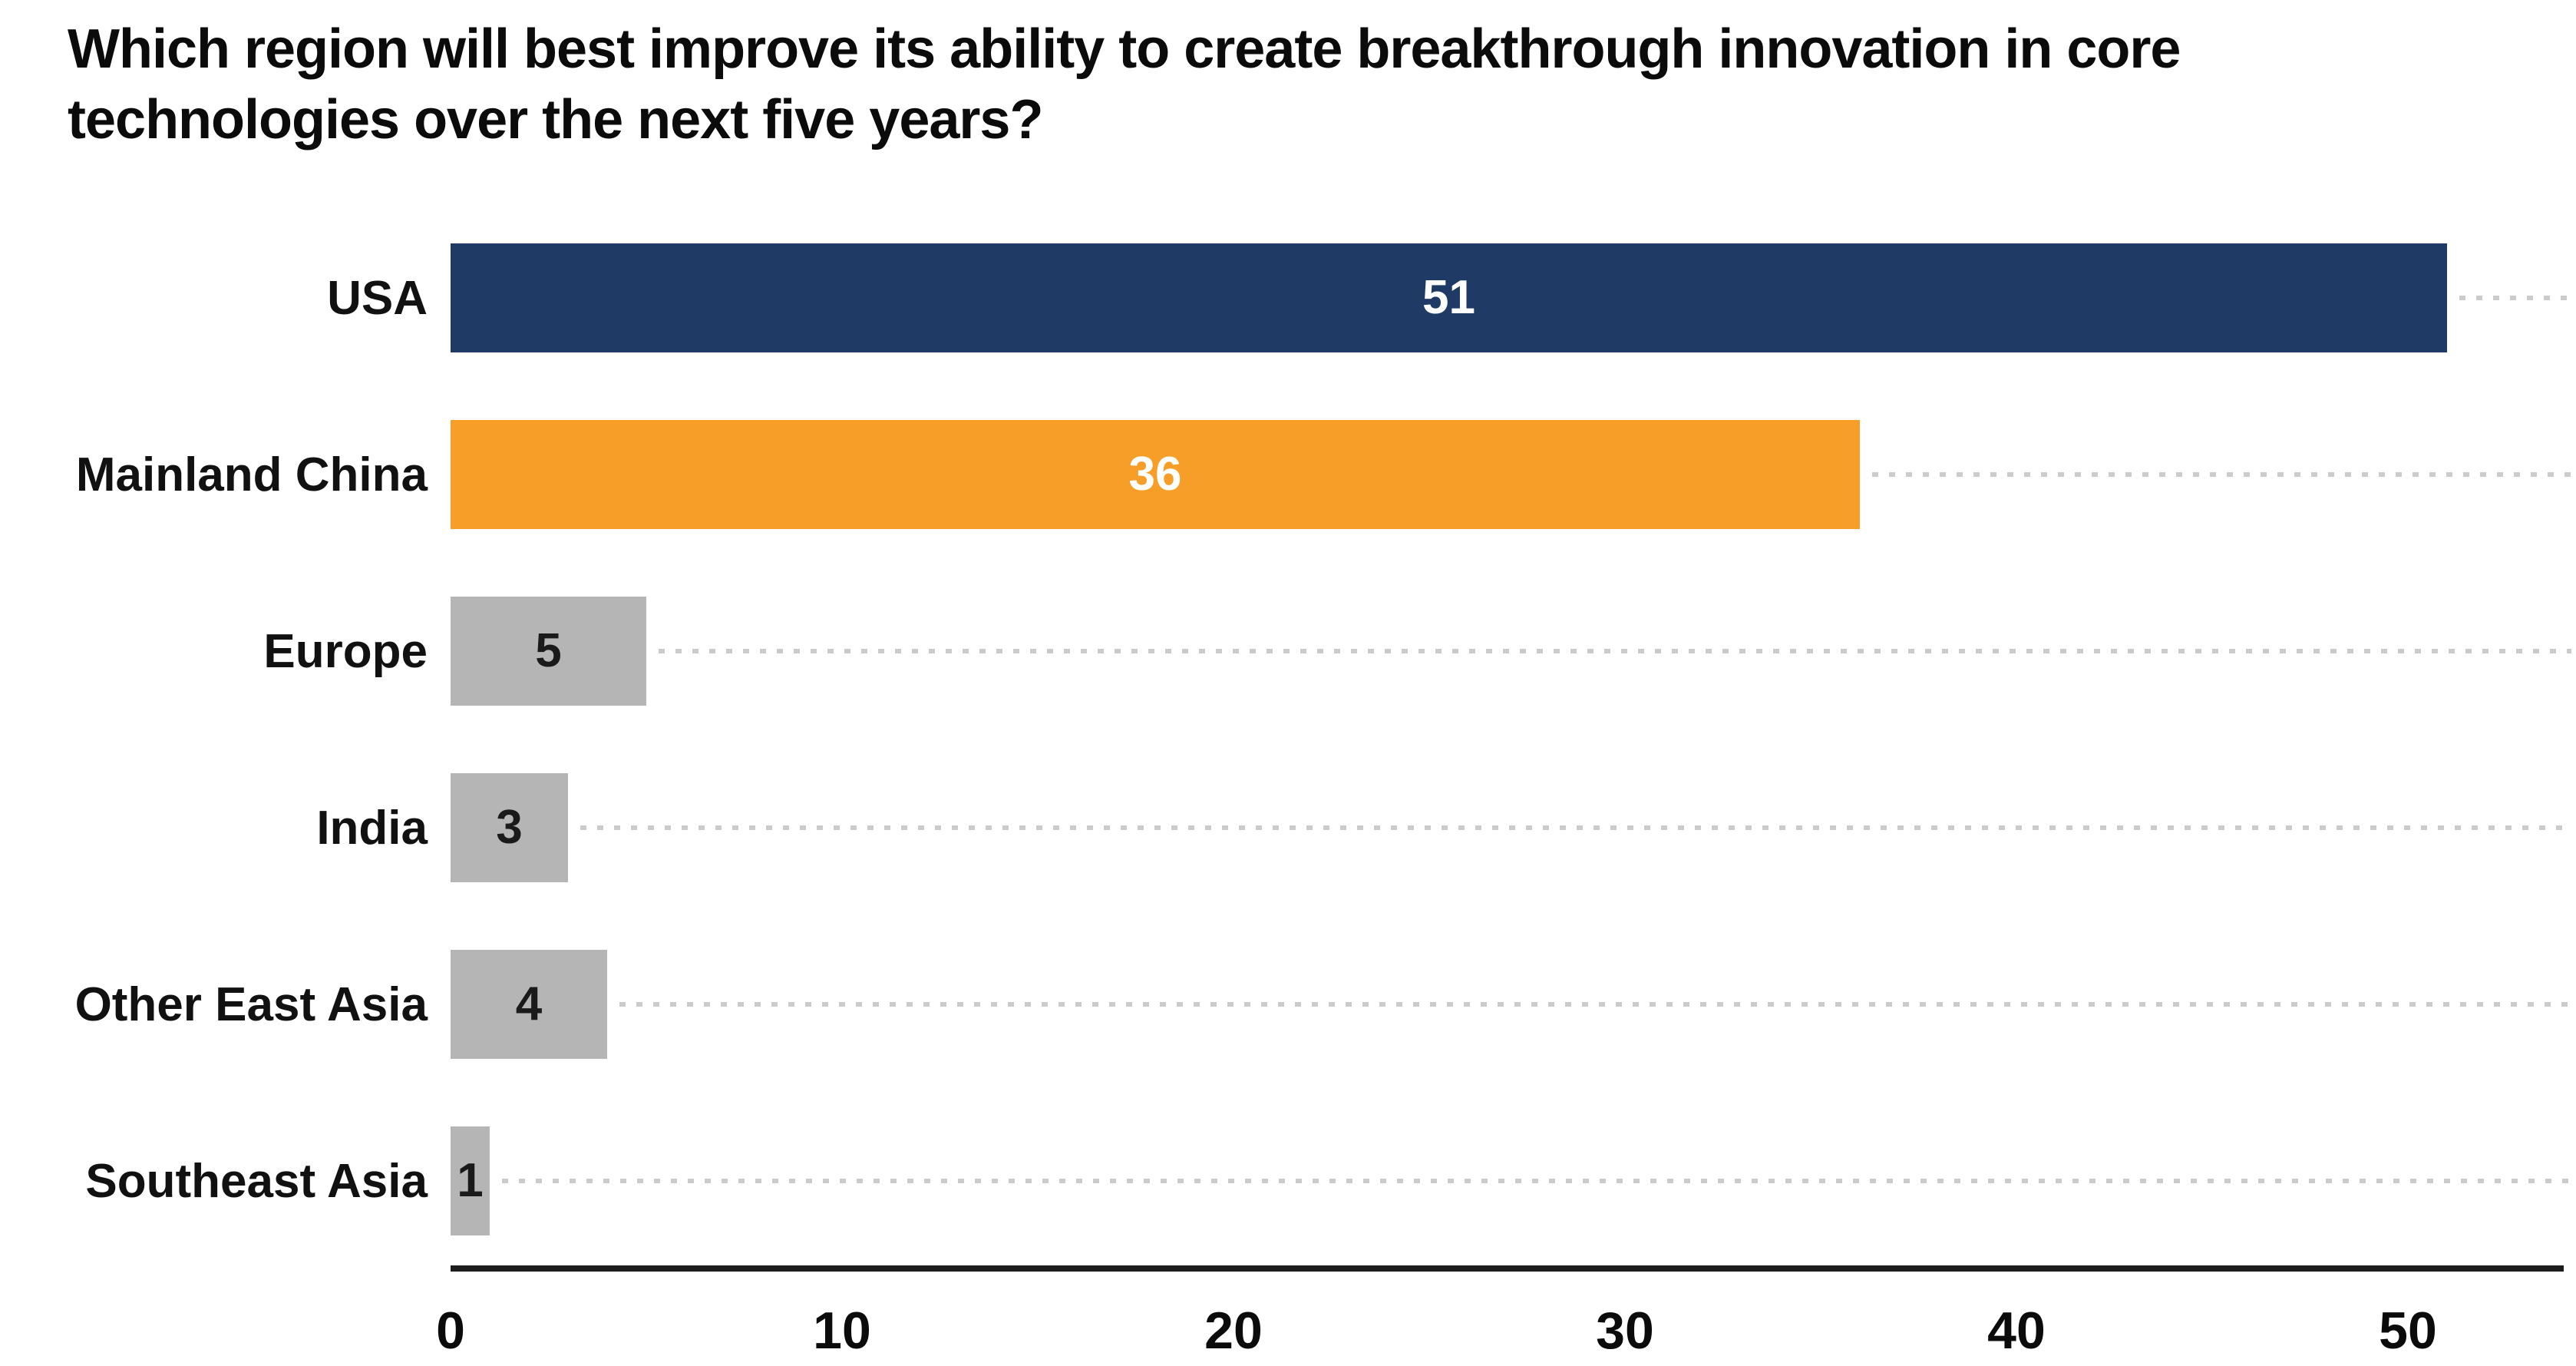  I want to click on category-label: Europe, so click(345, 651).